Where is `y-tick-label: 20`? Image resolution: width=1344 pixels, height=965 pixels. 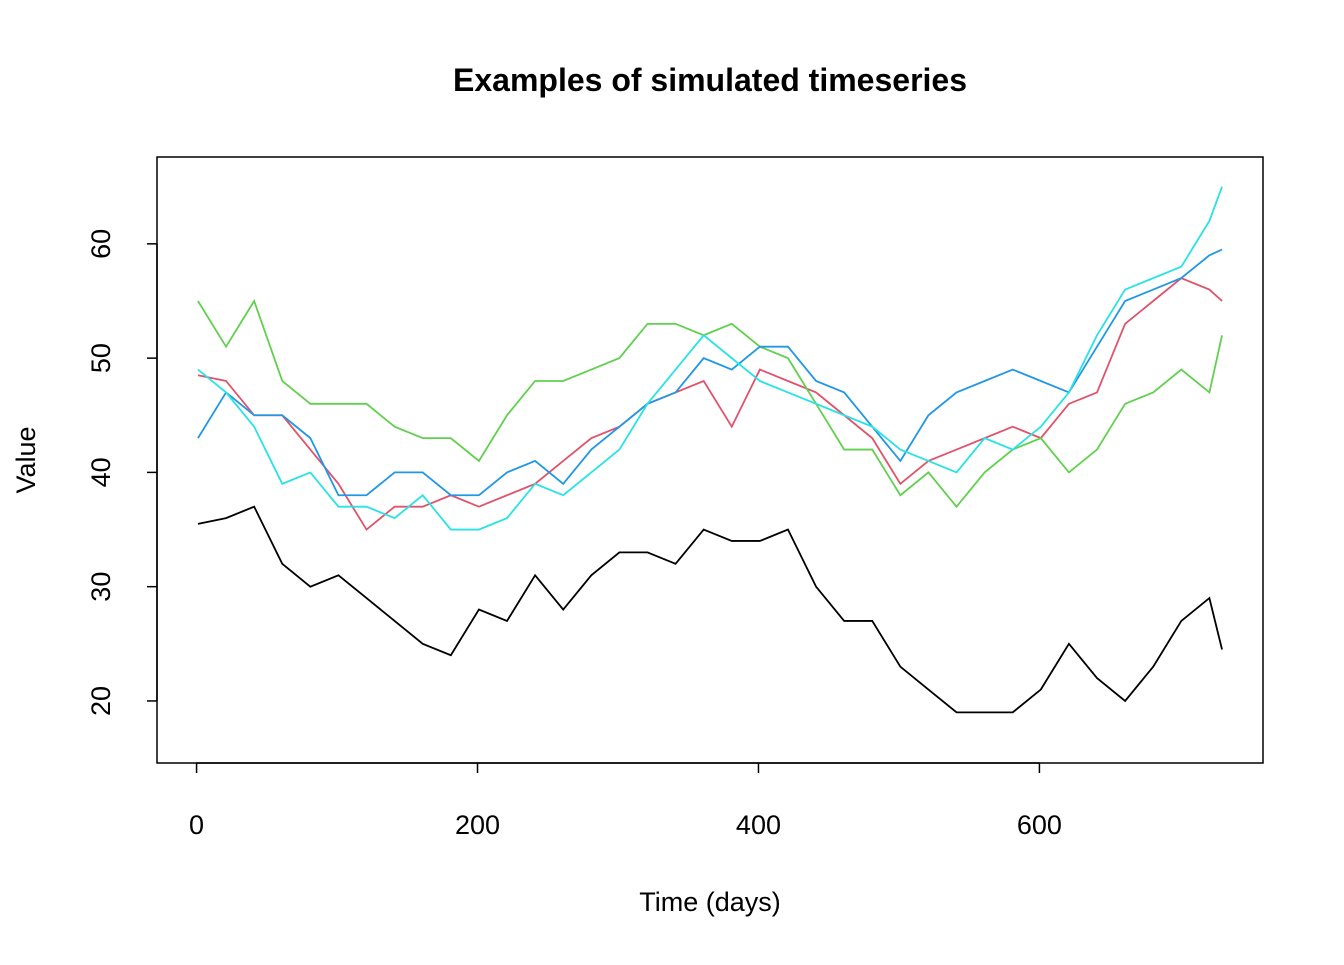
y-tick-label: 20 is located at coordinates (101, 701).